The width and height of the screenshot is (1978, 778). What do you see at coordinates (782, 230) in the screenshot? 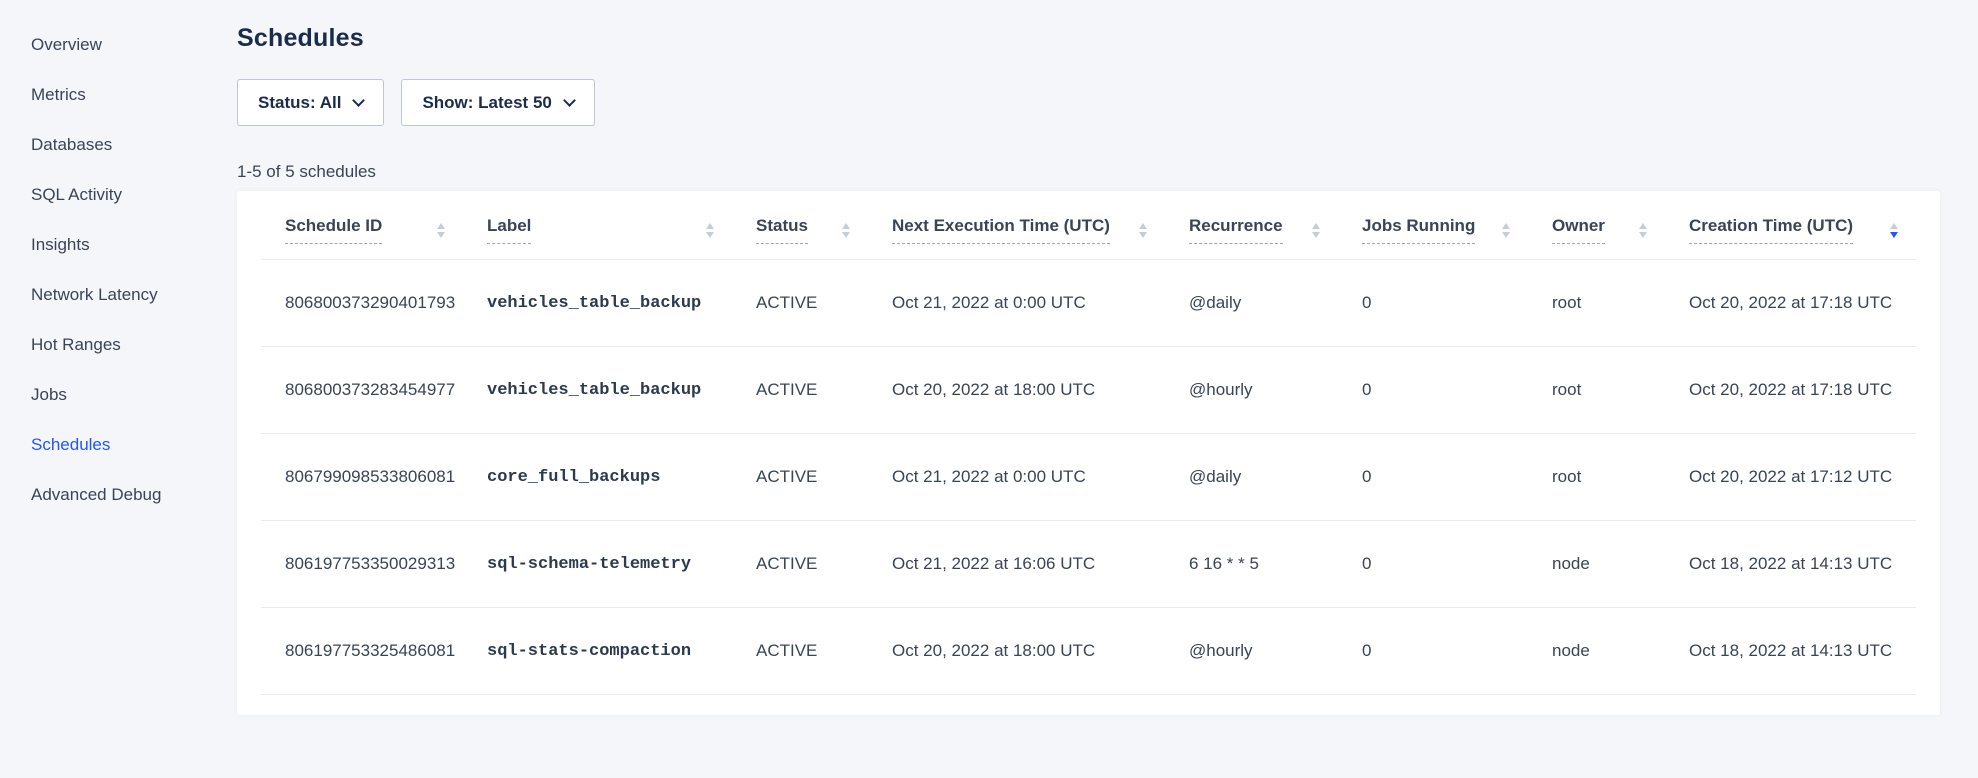
I see `column-header-label: Status` at bounding box center [782, 230].